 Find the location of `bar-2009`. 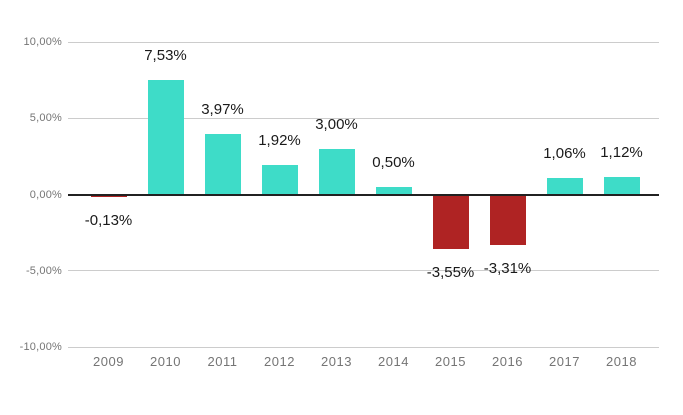

bar-2009 is located at coordinates (108, 195).